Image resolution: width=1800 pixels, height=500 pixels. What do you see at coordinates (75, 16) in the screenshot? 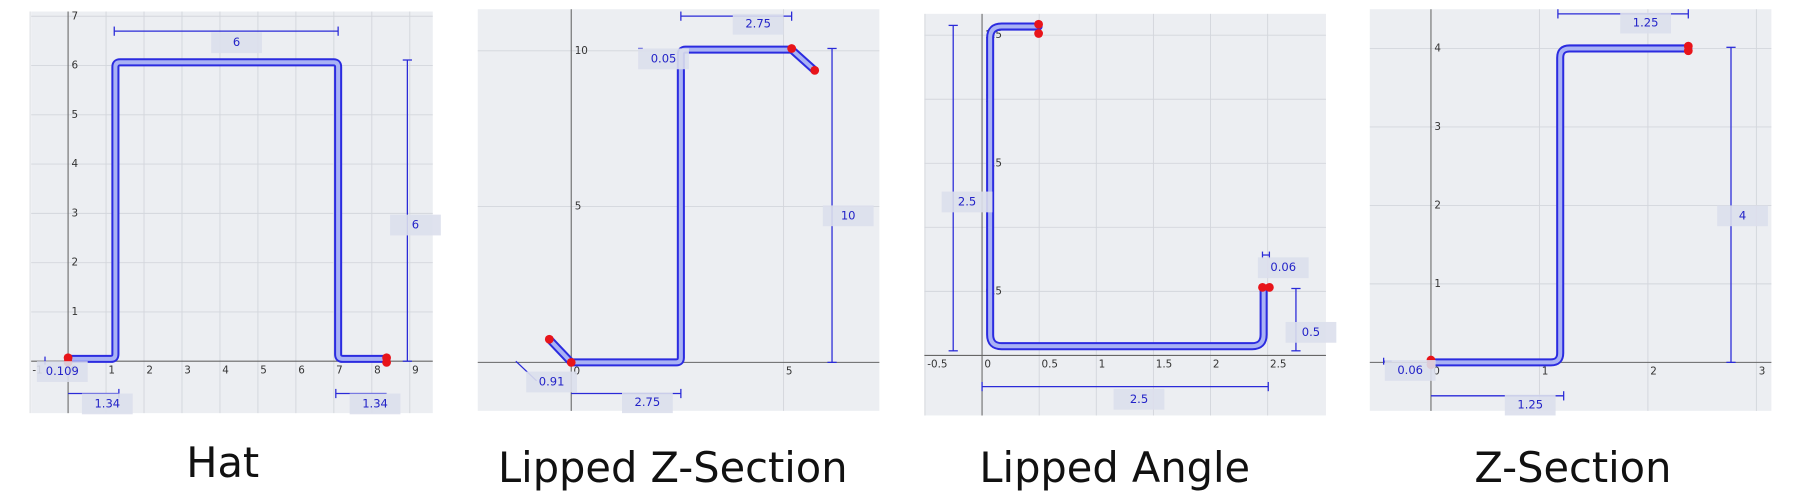
I see `y-tick-label: 7` at bounding box center [75, 16].